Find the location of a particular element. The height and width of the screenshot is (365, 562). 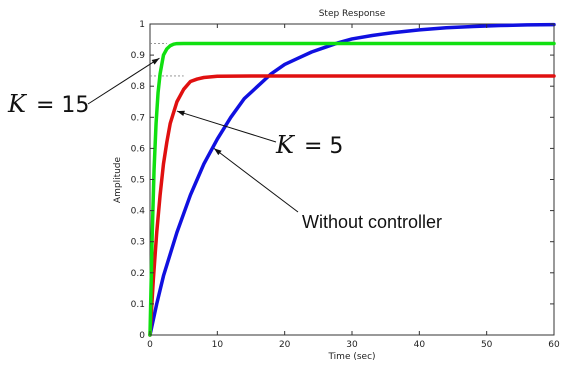

y-tick-label: 1 is located at coordinates (142, 25).